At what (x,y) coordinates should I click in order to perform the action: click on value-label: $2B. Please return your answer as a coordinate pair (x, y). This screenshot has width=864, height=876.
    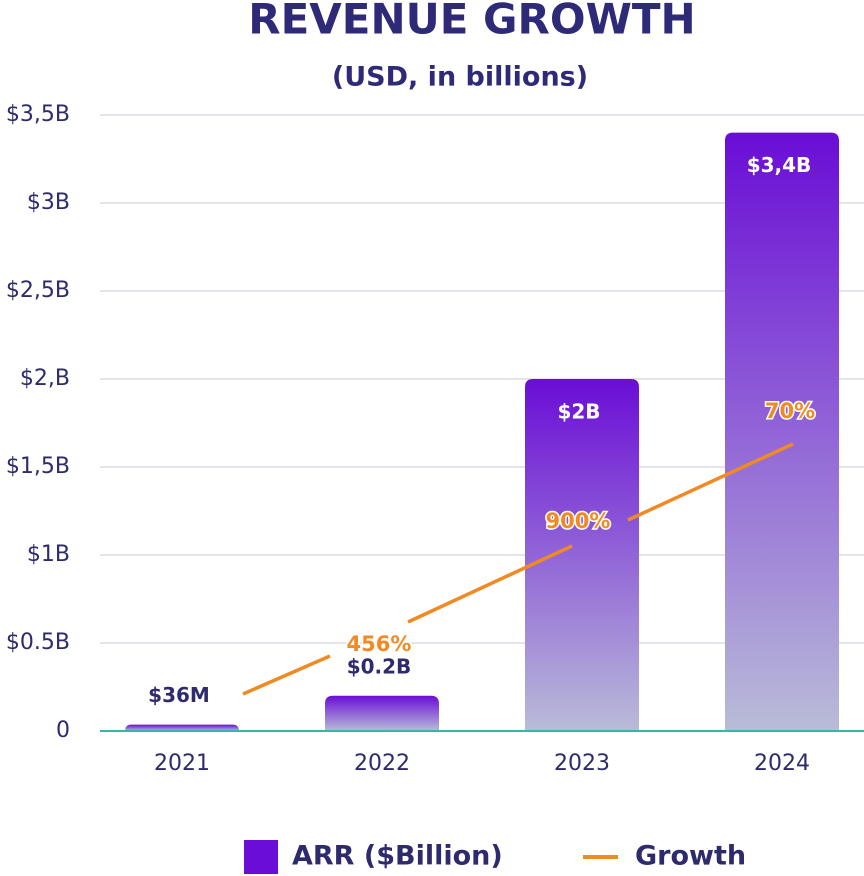
    Looking at the image, I should click on (578, 412).